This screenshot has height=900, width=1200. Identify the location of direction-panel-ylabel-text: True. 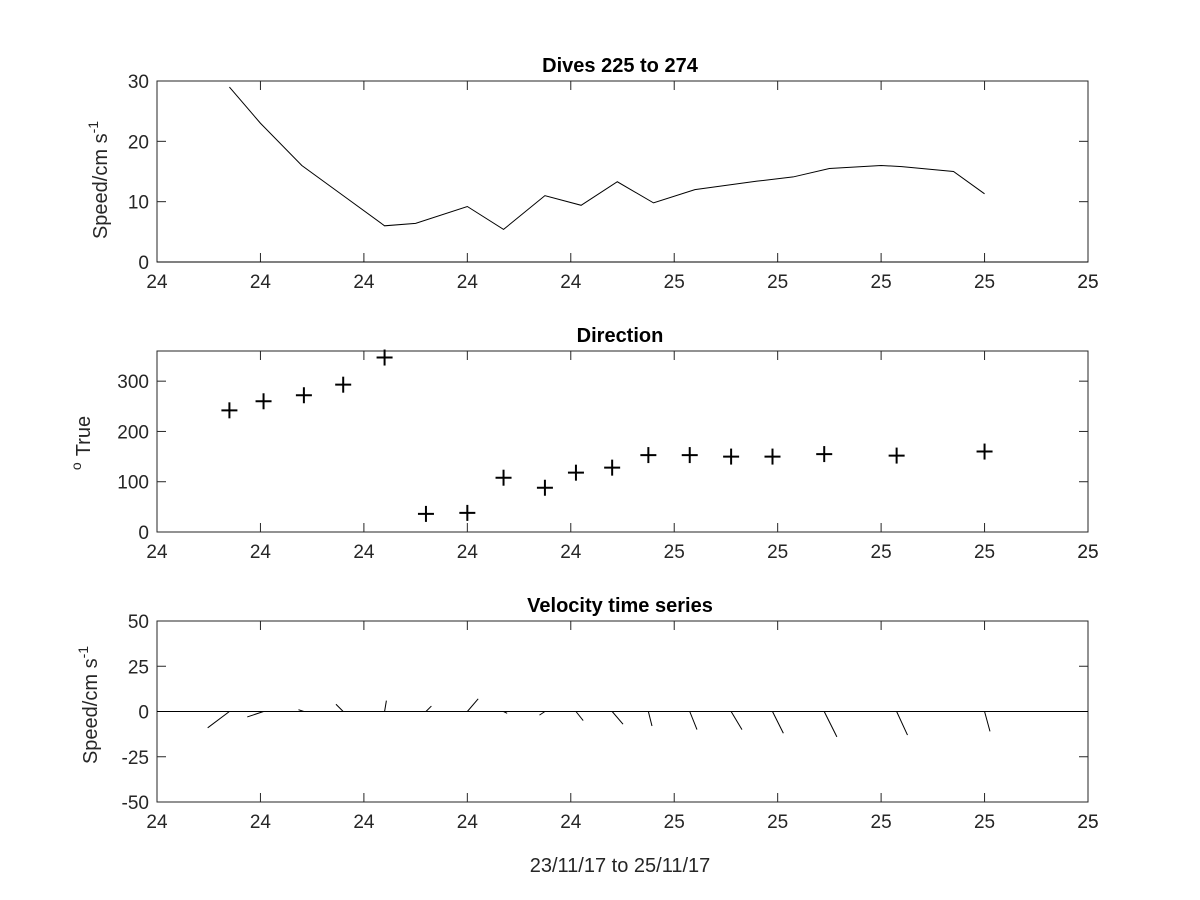
(84, 436).